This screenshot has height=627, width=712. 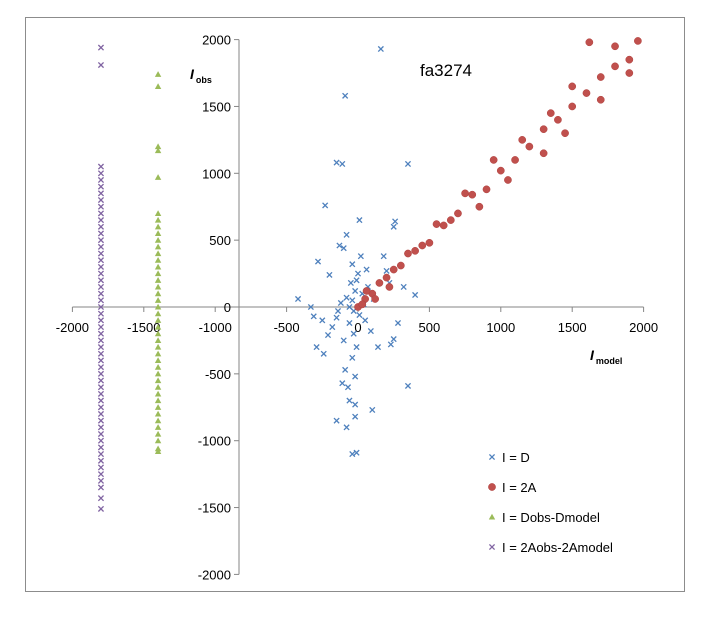 What do you see at coordinates (500, 327) in the screenshot?
I see `x-tick-label: 1000` at bounding box center [500, 327].